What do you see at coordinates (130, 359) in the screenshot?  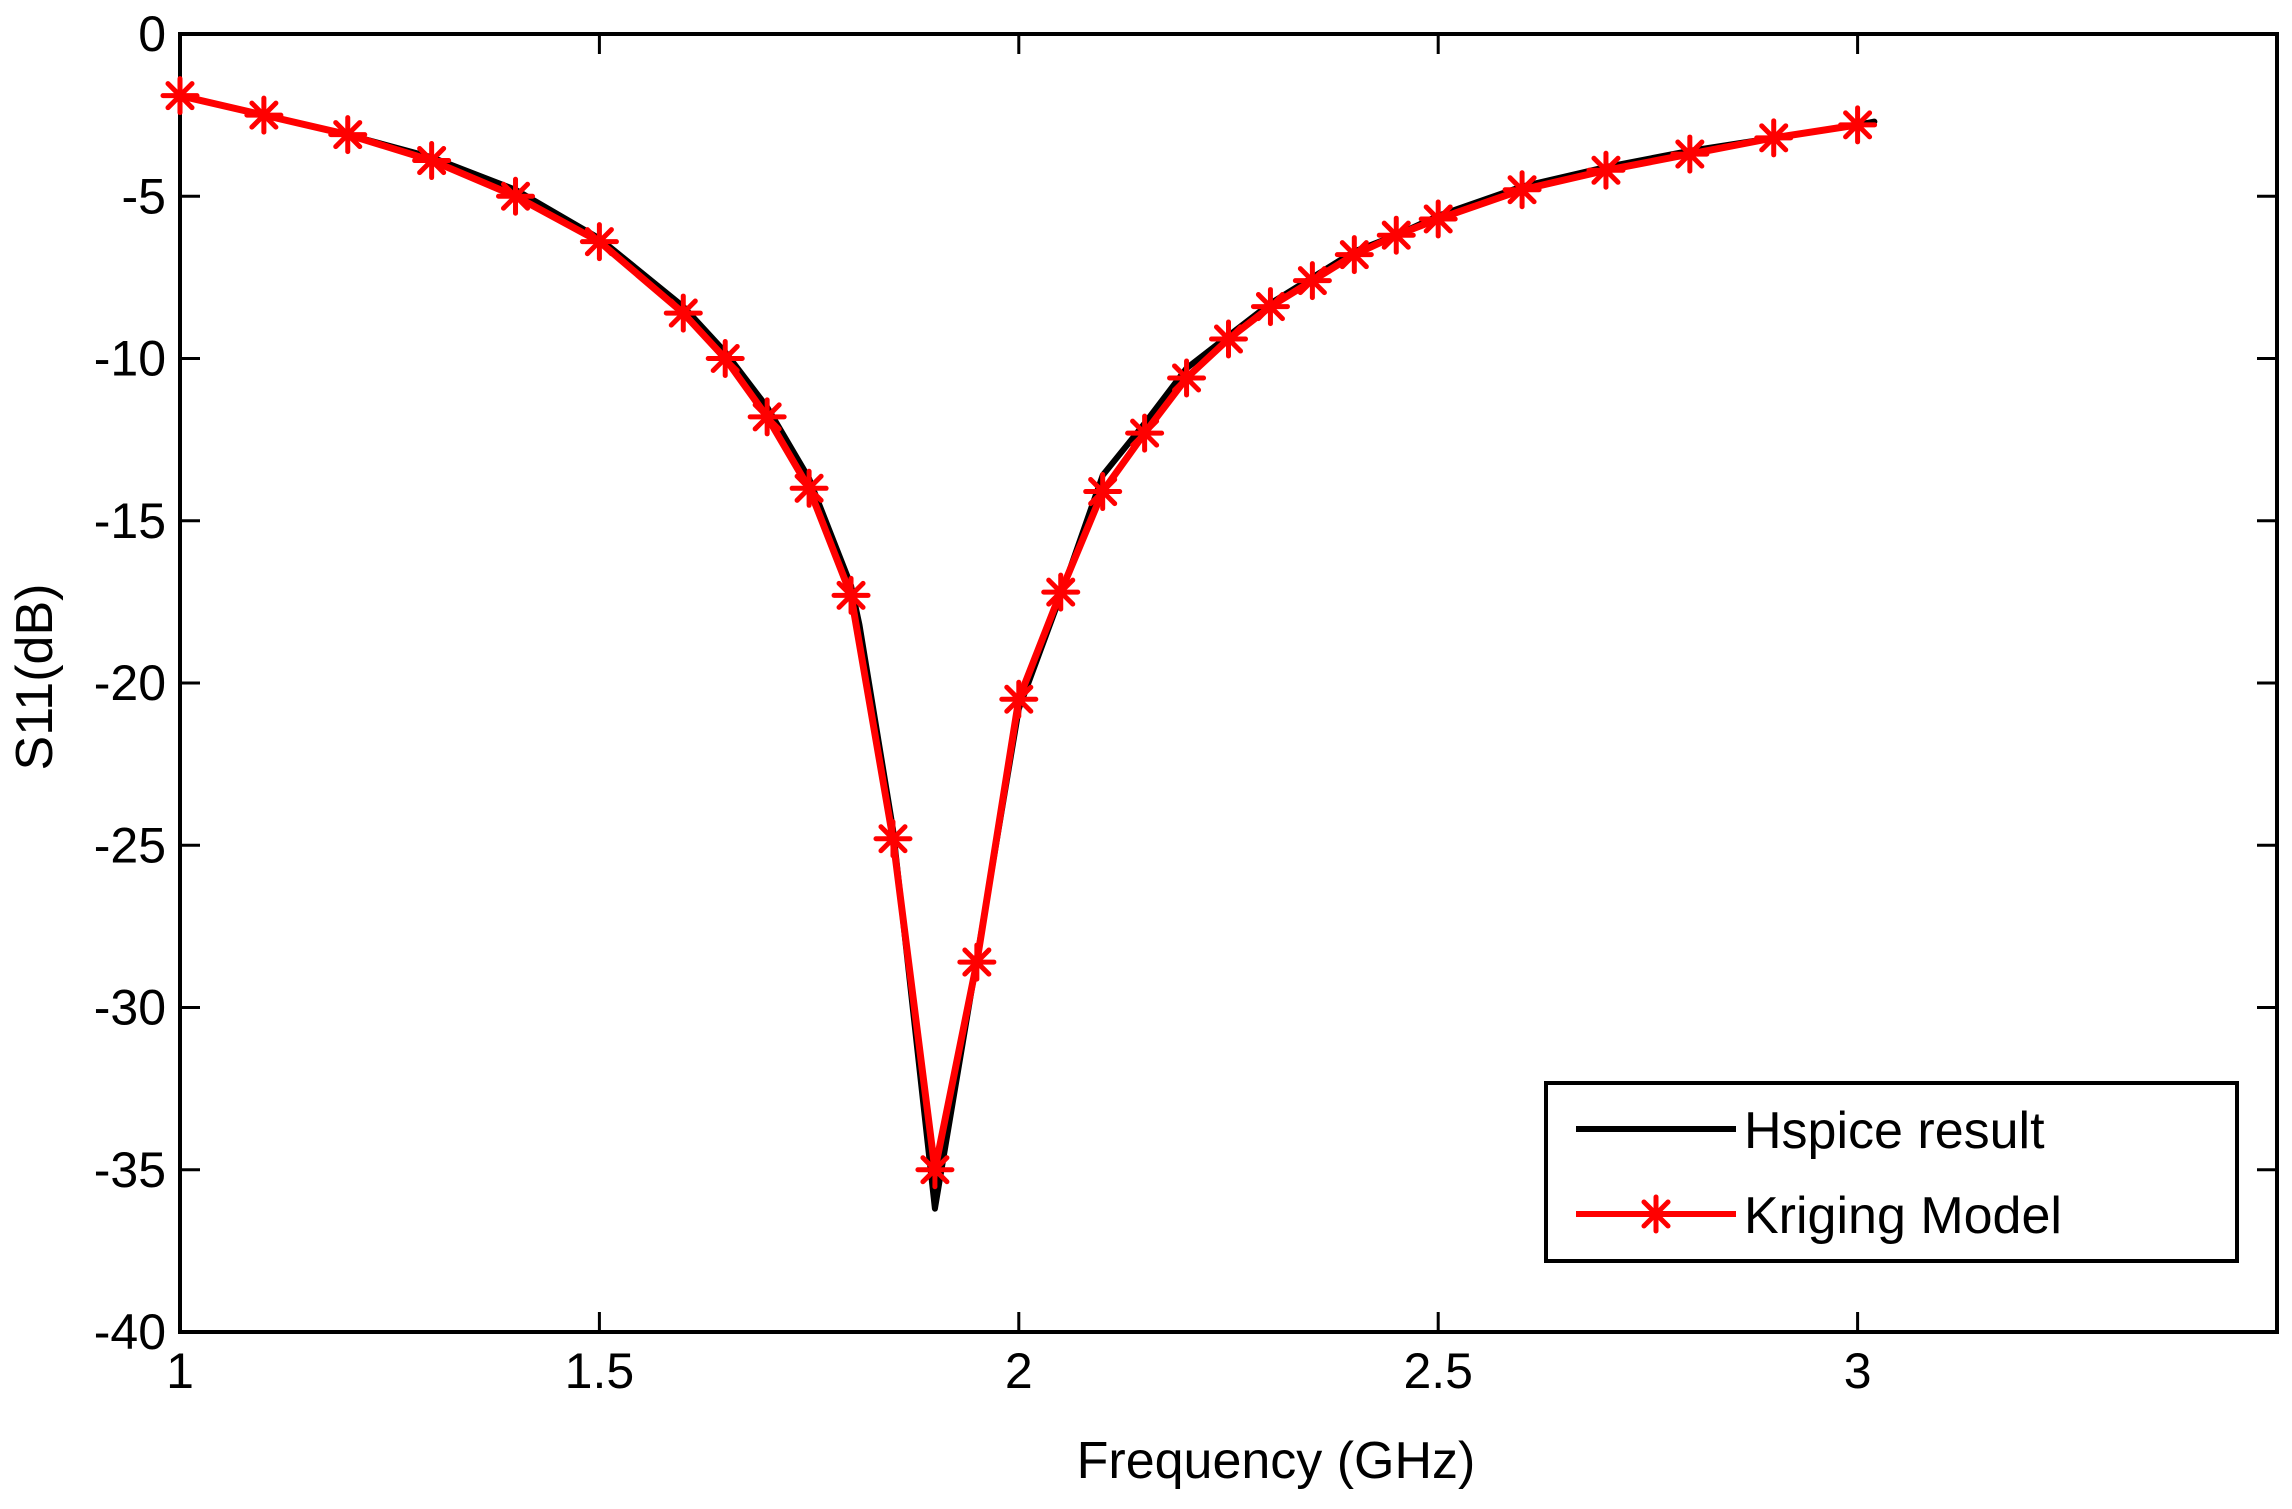 I see `y-tick-label: -10` at bounding box center [130, 359].